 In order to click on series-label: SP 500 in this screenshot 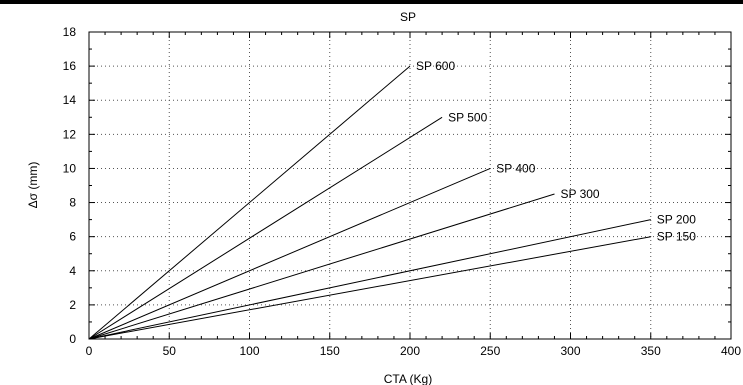, I will do `click(467, 117)`.